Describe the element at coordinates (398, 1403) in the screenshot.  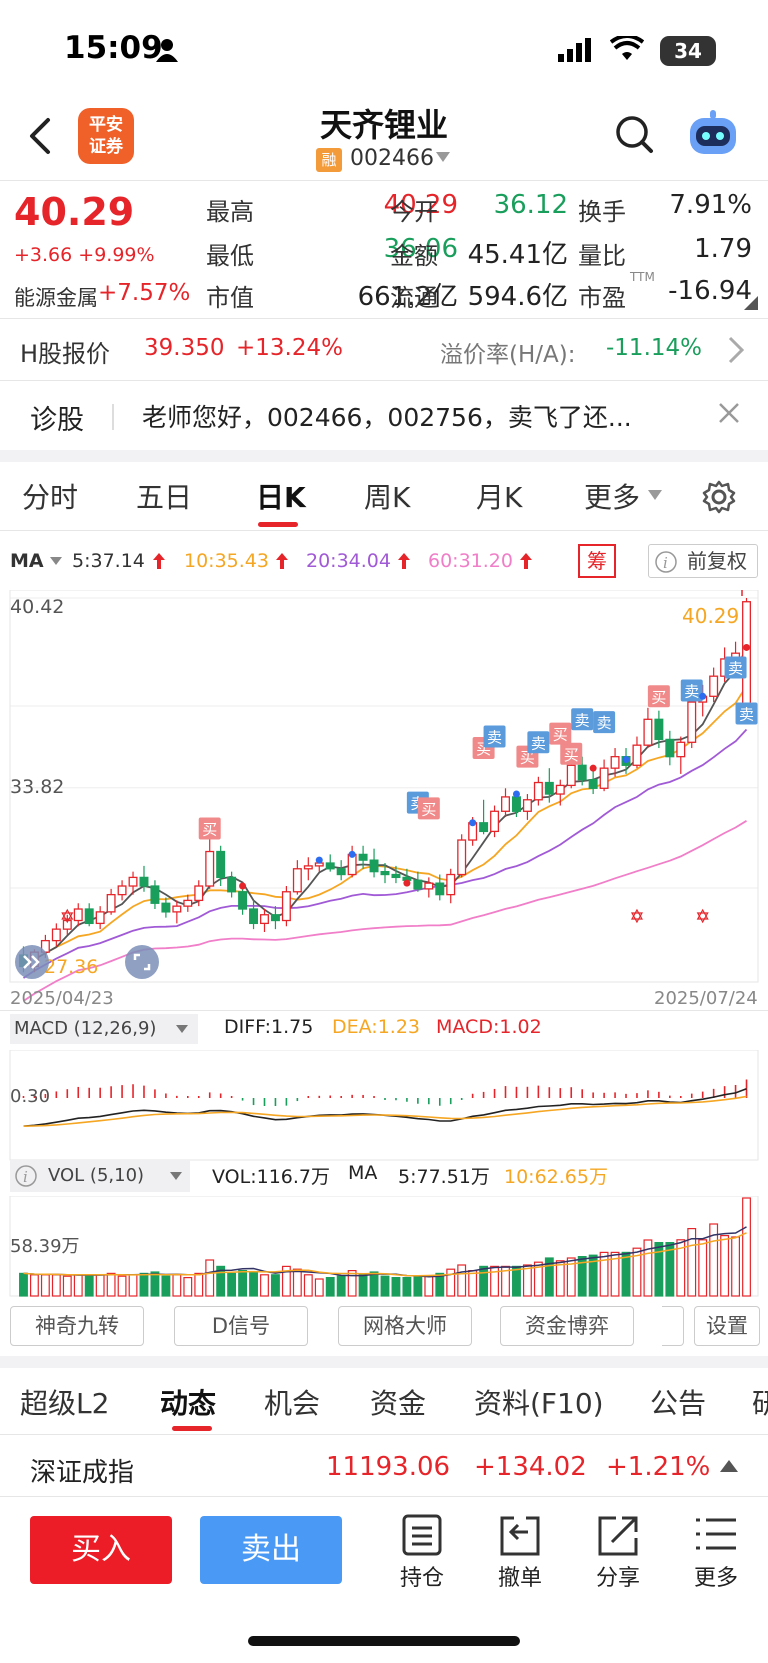
I see `info-tab: 资金` at that location.